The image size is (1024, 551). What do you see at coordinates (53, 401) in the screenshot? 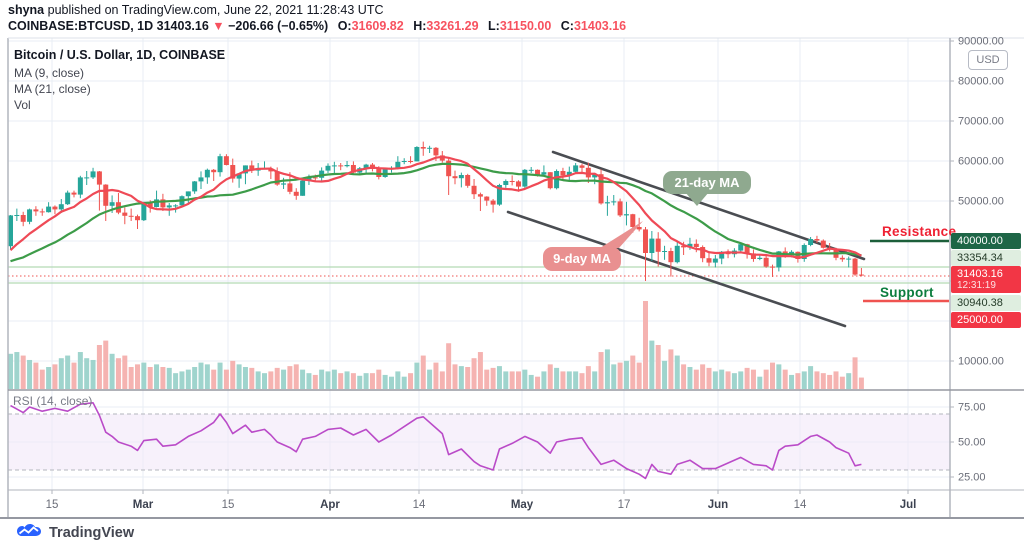
I see `rsi-legend: RSI (14, close)` at bounding box center [53, 401].